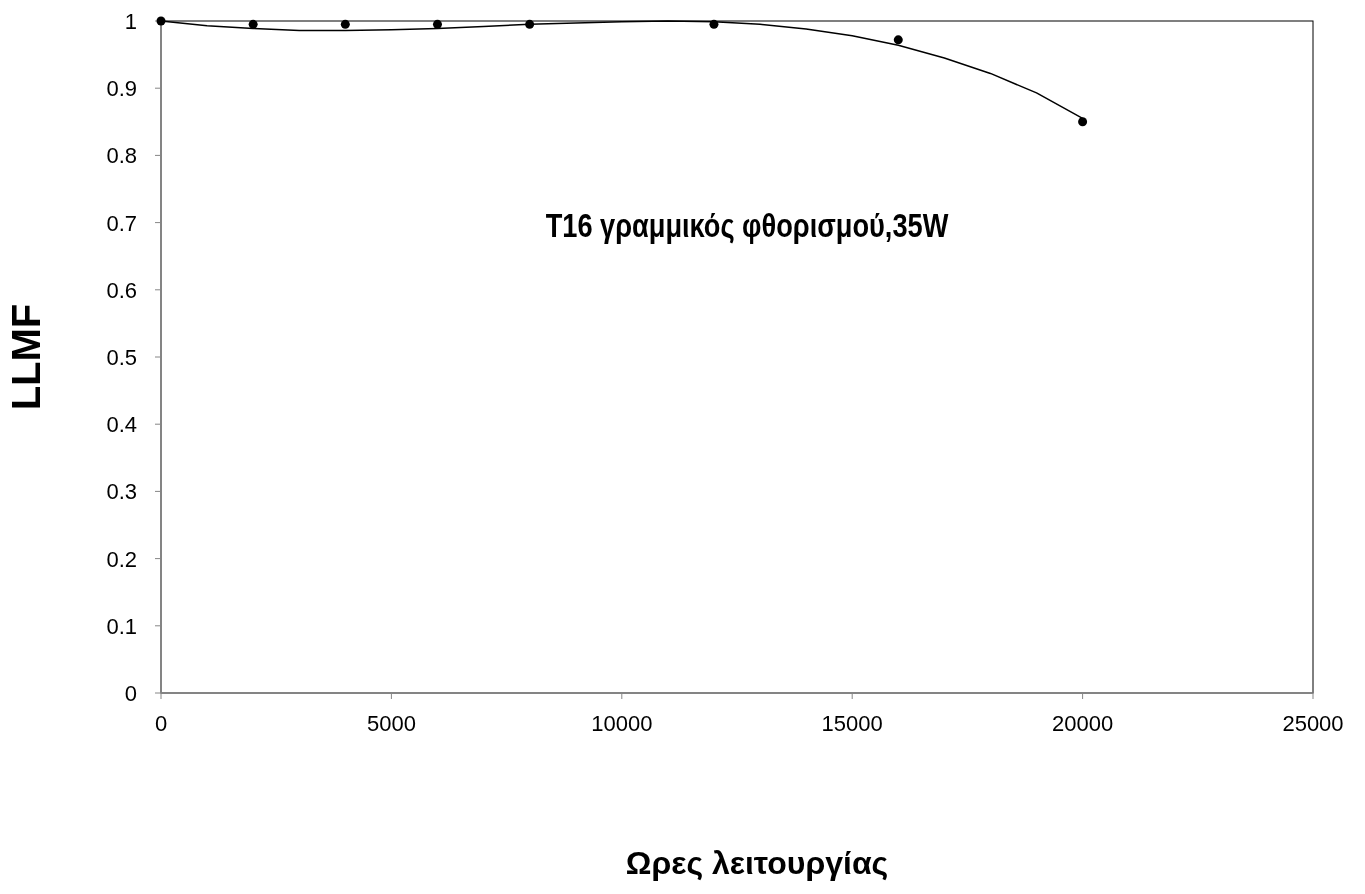 This screenshot has height=894, width=1365. Describe the element at coordinates (1313, 723) in the screenshot. I see `x-tick-label: 25000` at that location.